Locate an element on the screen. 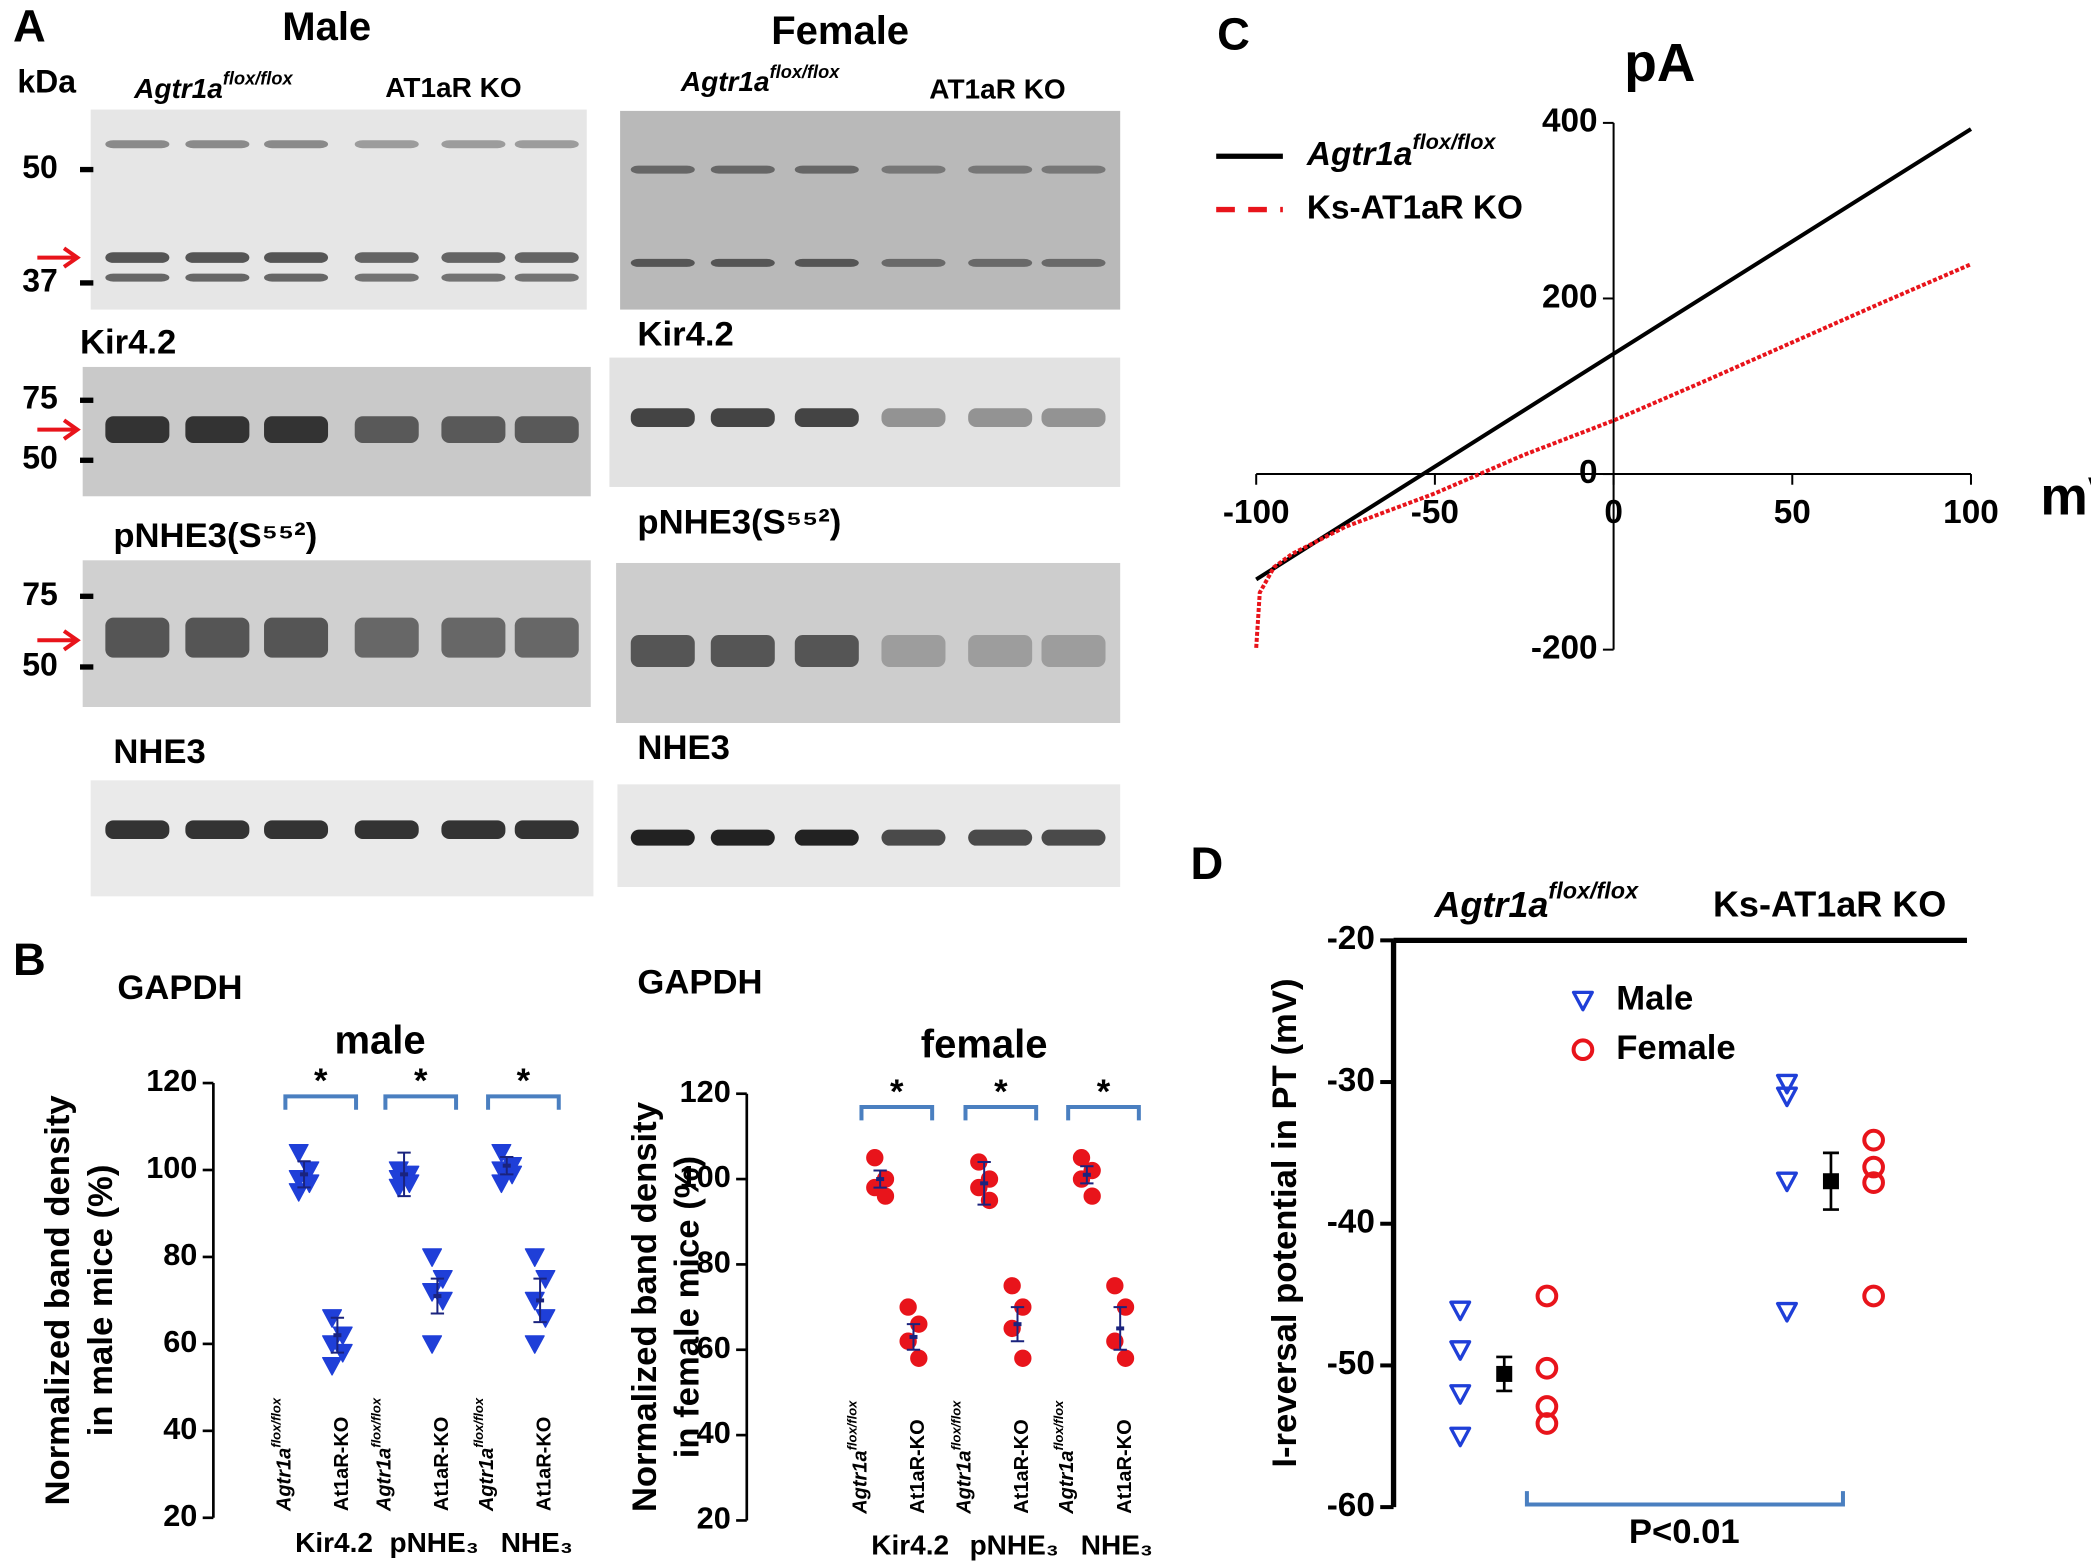  y-tick-label: 20 is located at coordinates (180, 1516).